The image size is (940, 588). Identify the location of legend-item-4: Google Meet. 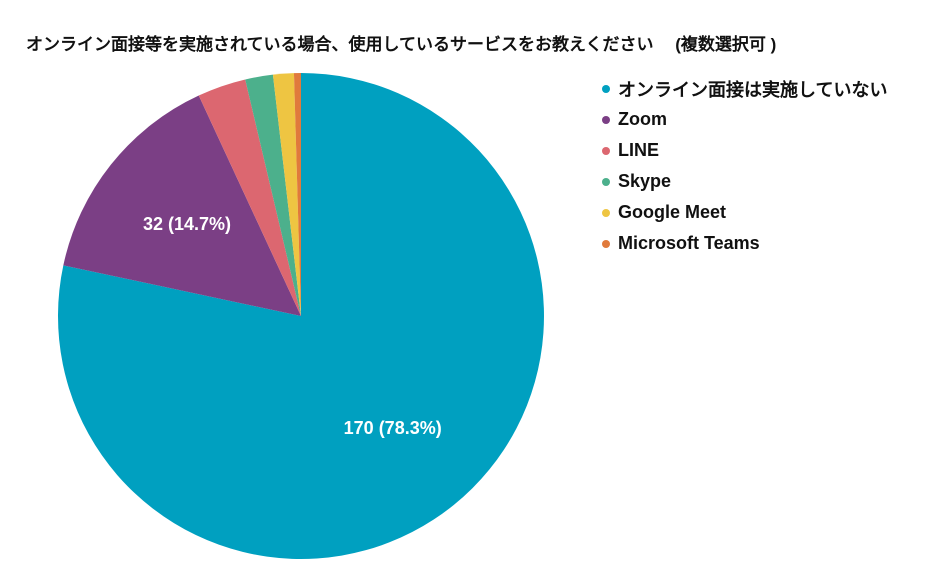
(744, 212).